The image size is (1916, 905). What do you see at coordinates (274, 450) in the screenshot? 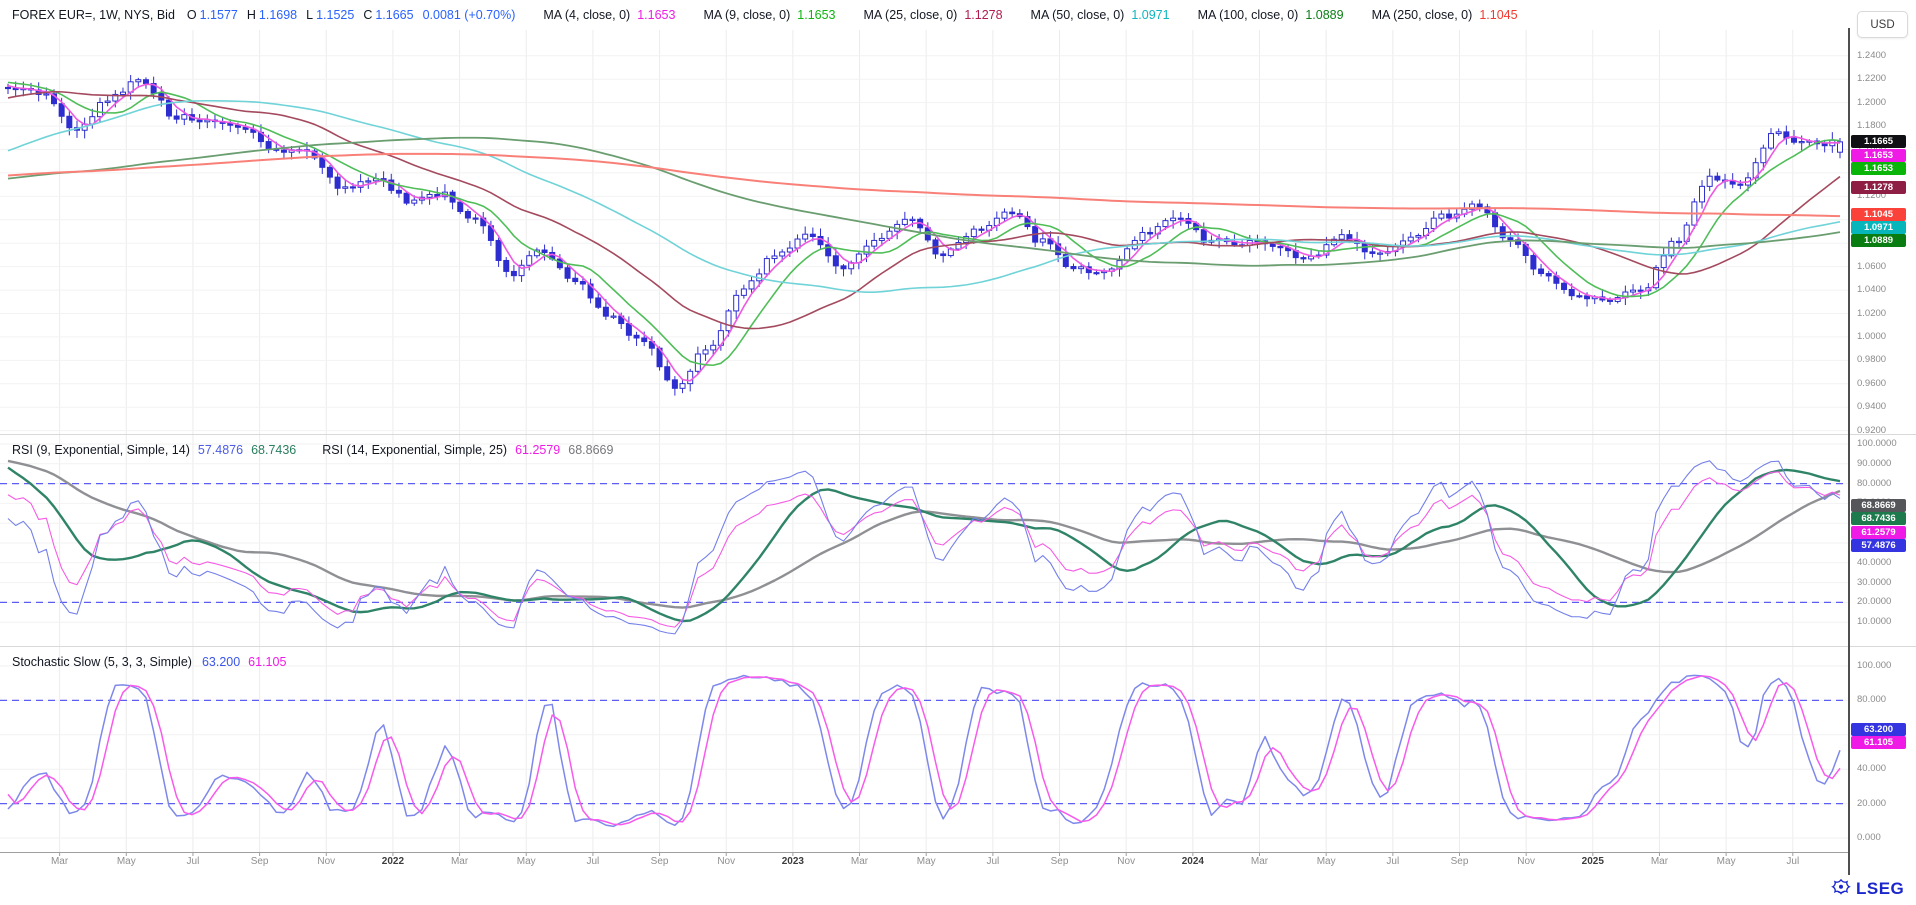
I see `legend-segment: 68.7436` at bounding box center [274, 450].